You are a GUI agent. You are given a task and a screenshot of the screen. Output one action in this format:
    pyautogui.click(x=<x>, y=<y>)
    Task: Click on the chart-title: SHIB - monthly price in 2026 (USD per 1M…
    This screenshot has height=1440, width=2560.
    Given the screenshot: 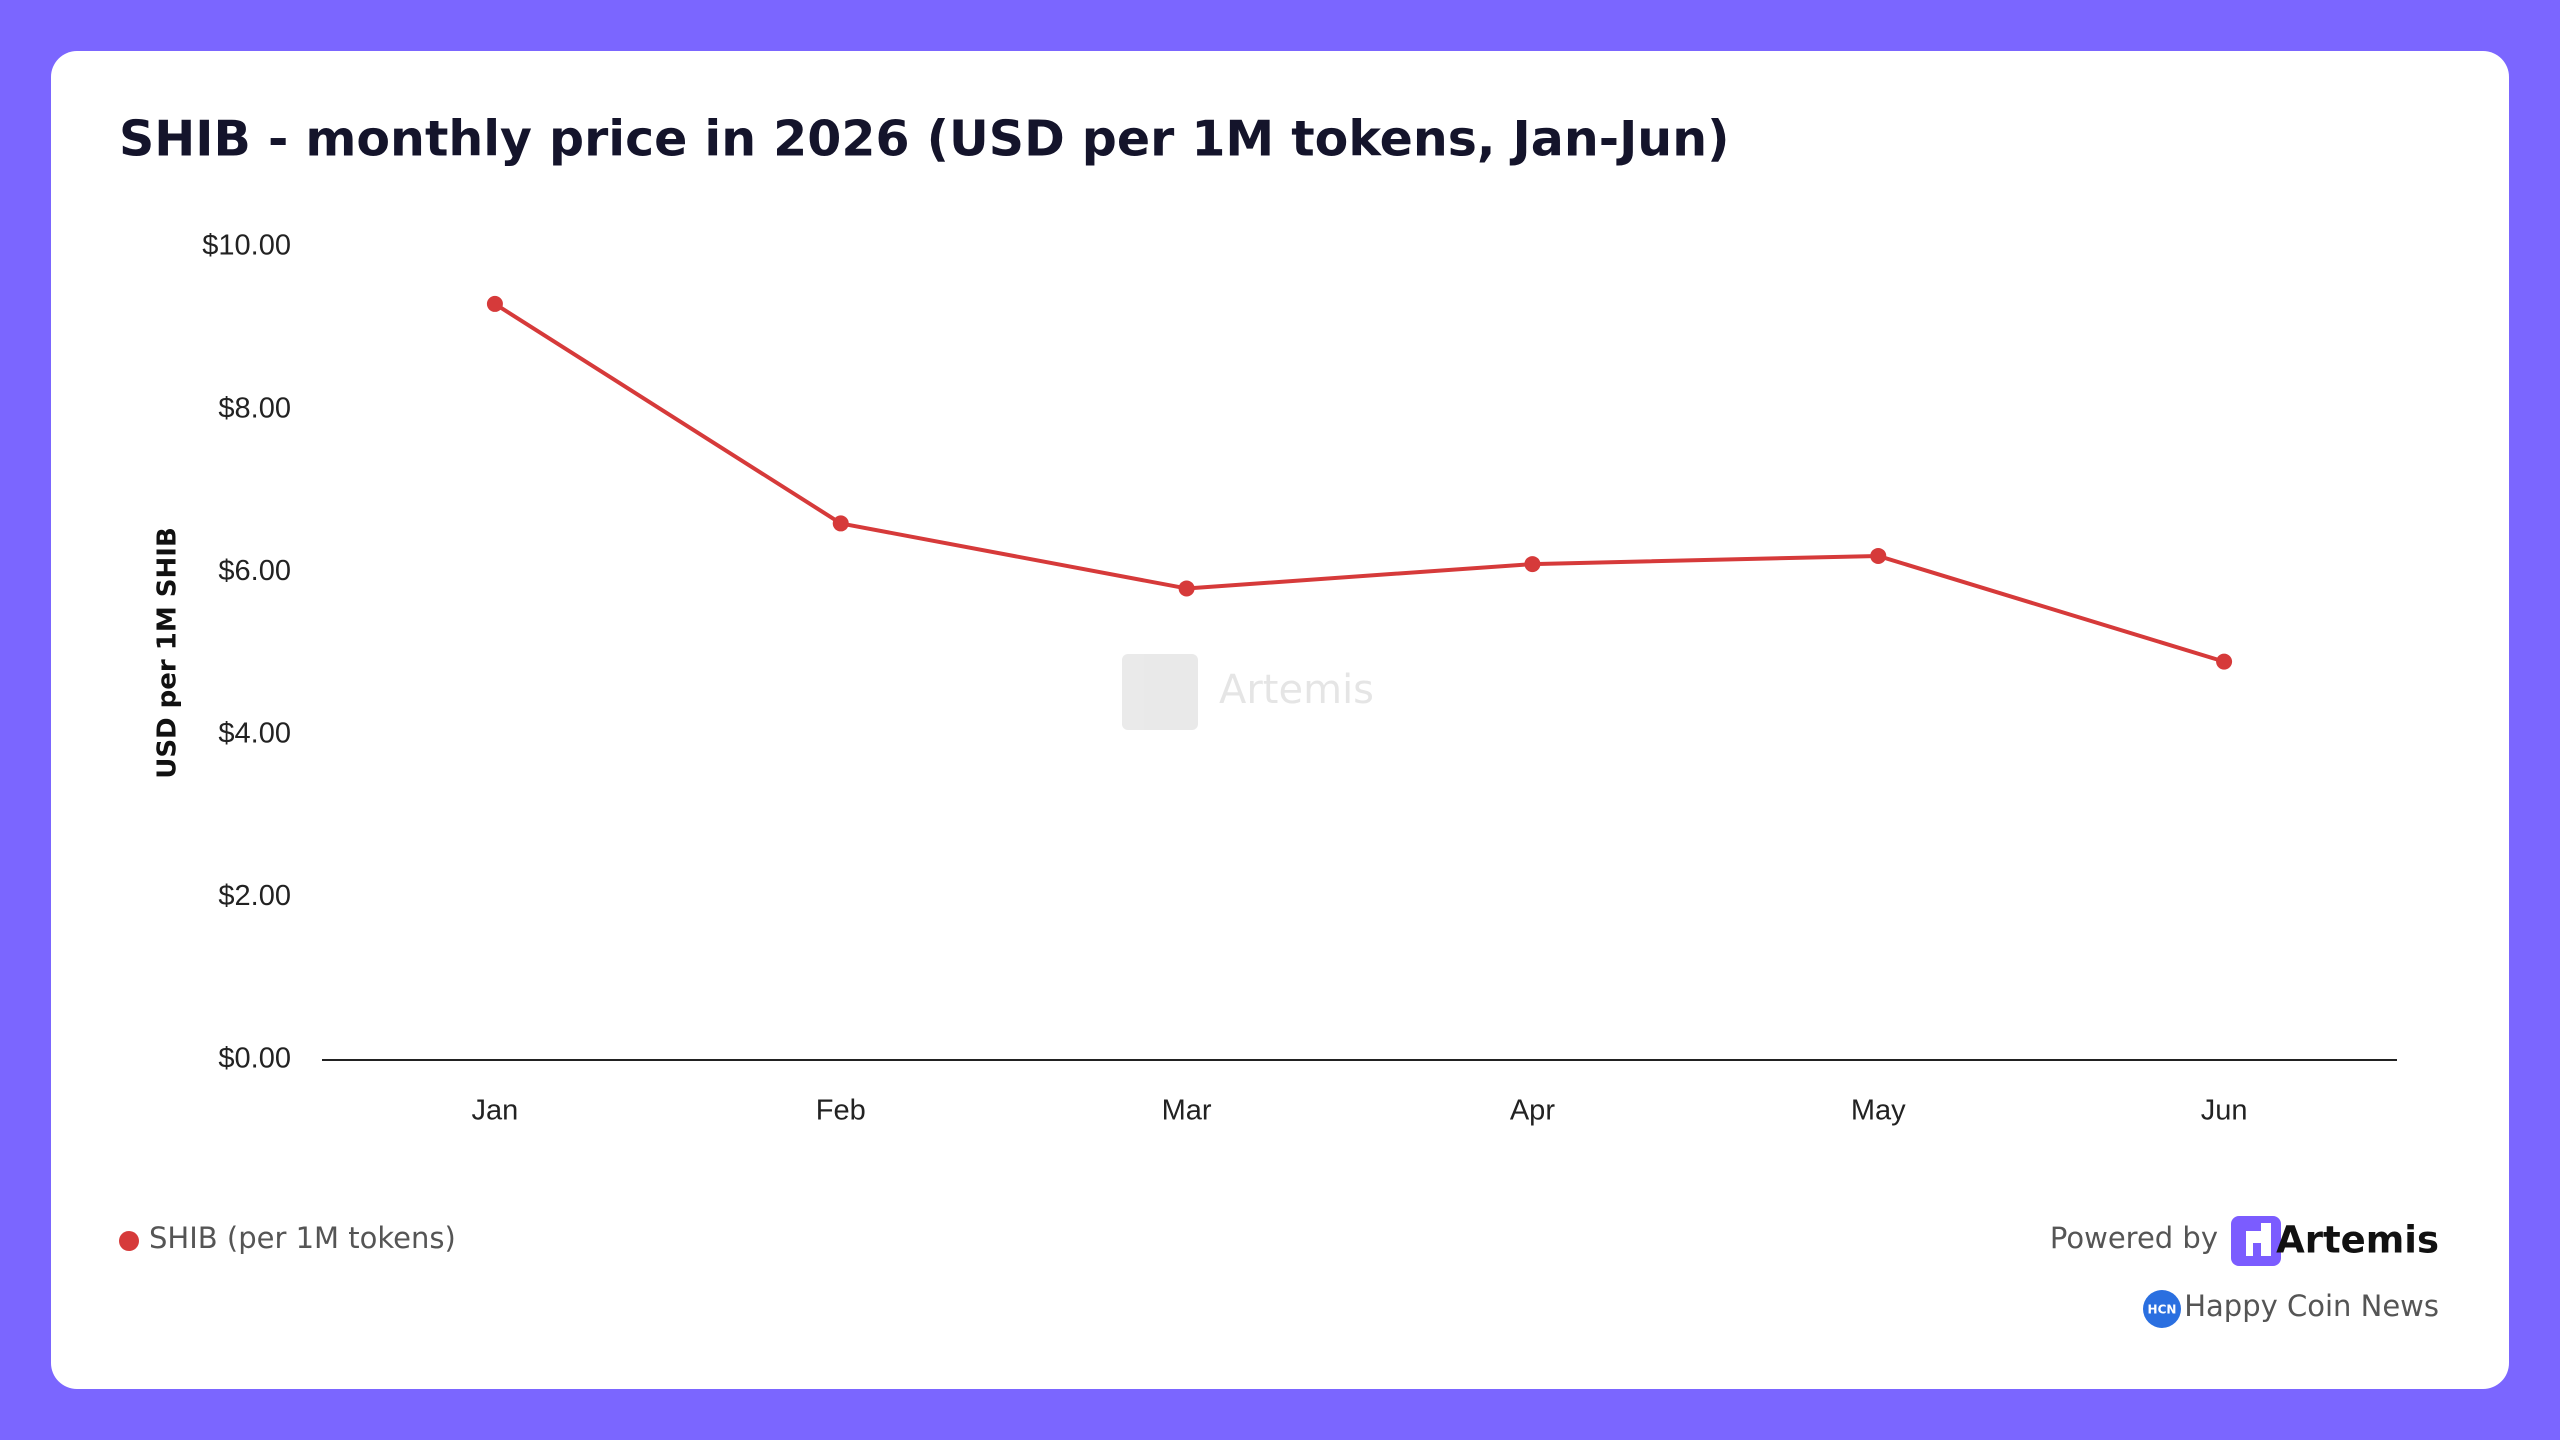 What is the action you would take?
    pyautogui.click(x=924, y=139)
    